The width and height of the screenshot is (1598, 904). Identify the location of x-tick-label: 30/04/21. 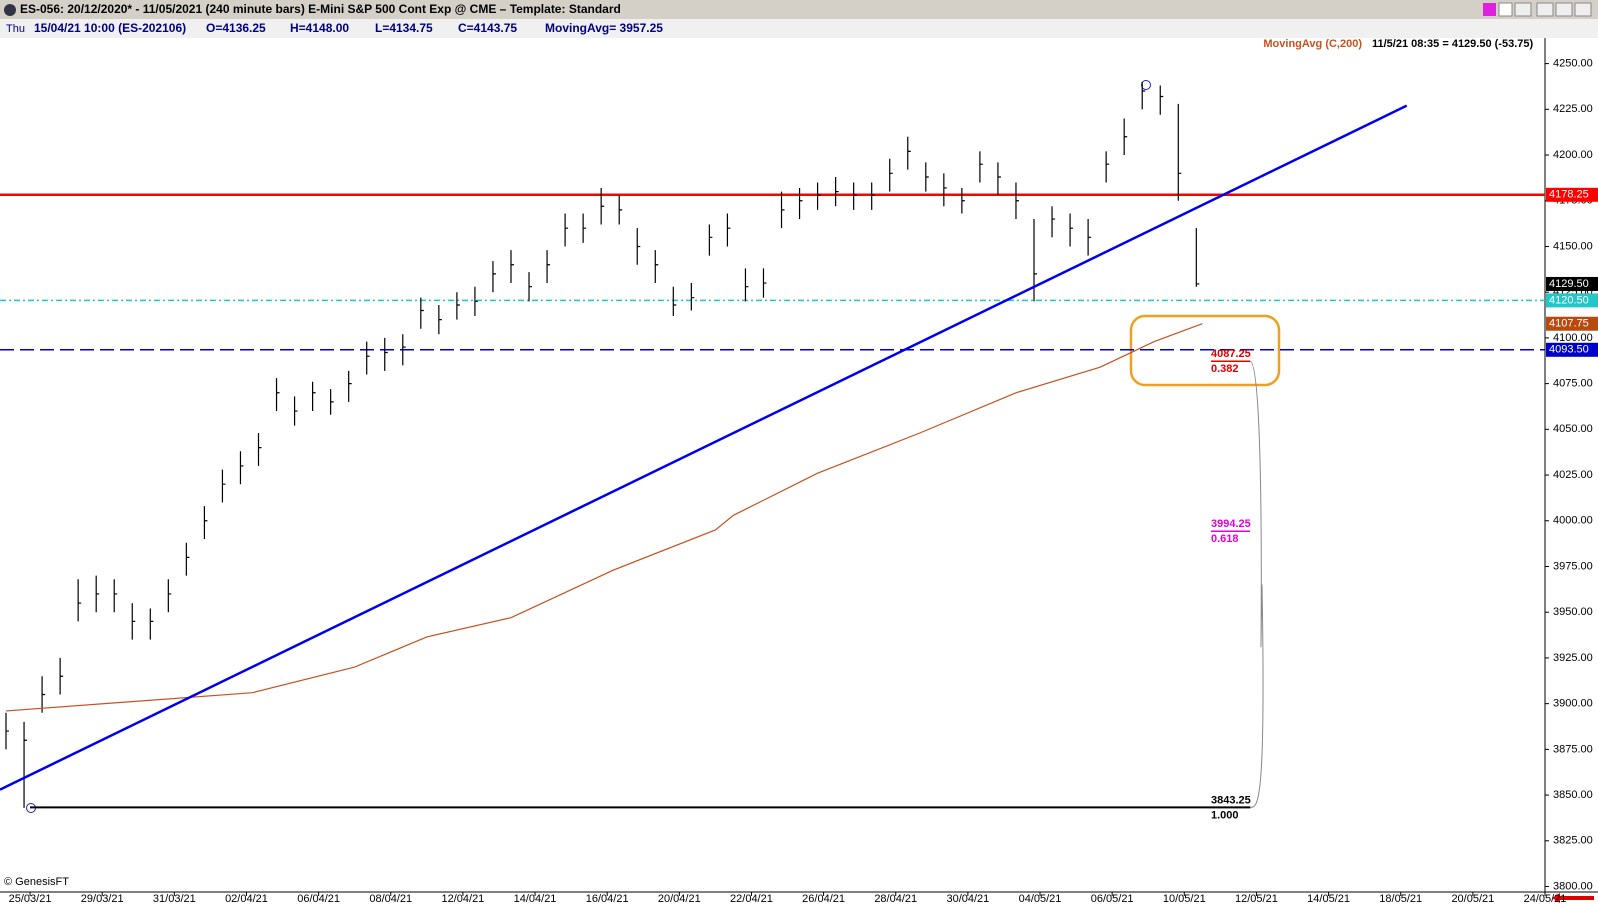
(967, 898).